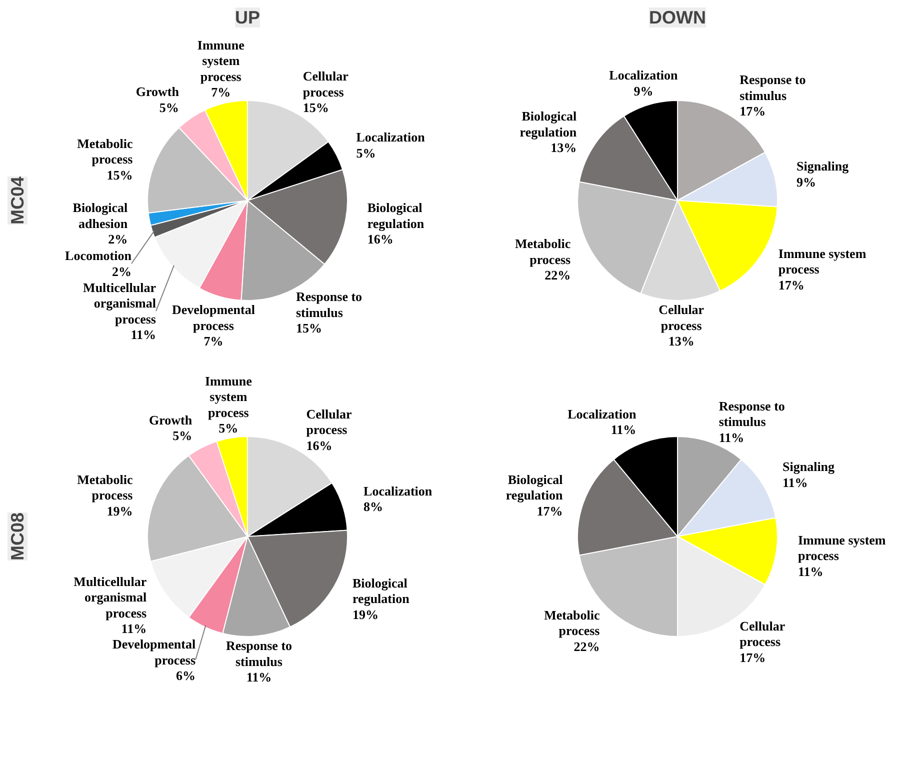 Image resolution: width=919 pixels, height=761 pixels. What do you see at coordinates (677, 18) in the screenshot?
I see `chart-title: DOWN` at bounding box center [677, 18].